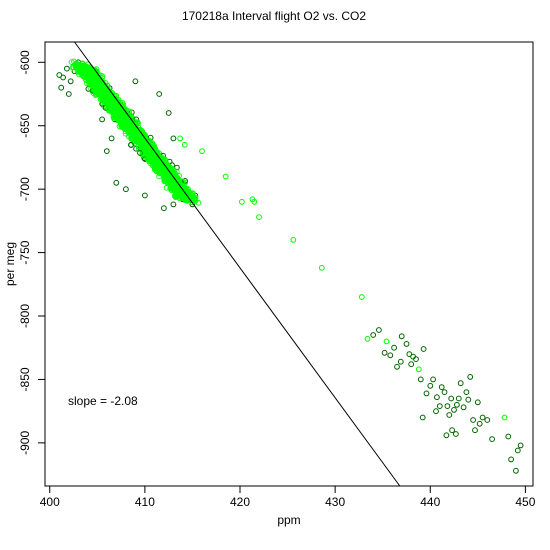 Image resolution: width=550 pixels, height=550 pixels. What do you see at coordinates (25, 379) in the screenshot?
I see `y-tick-label: -850` at bounding box center [25, 379].